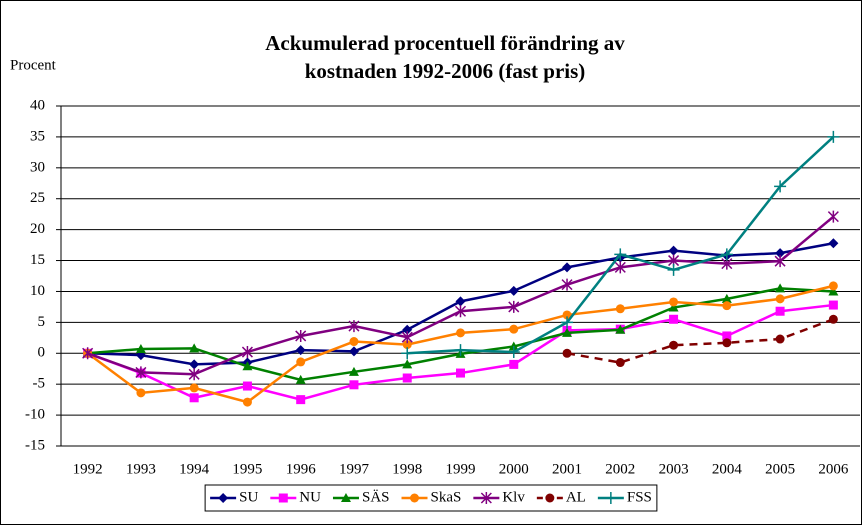 The width and height of the screenshot is (862, 525). Describe the element at coordinates (42, 322) in the screenshot. I see `y-tick-label: 5` at that location.